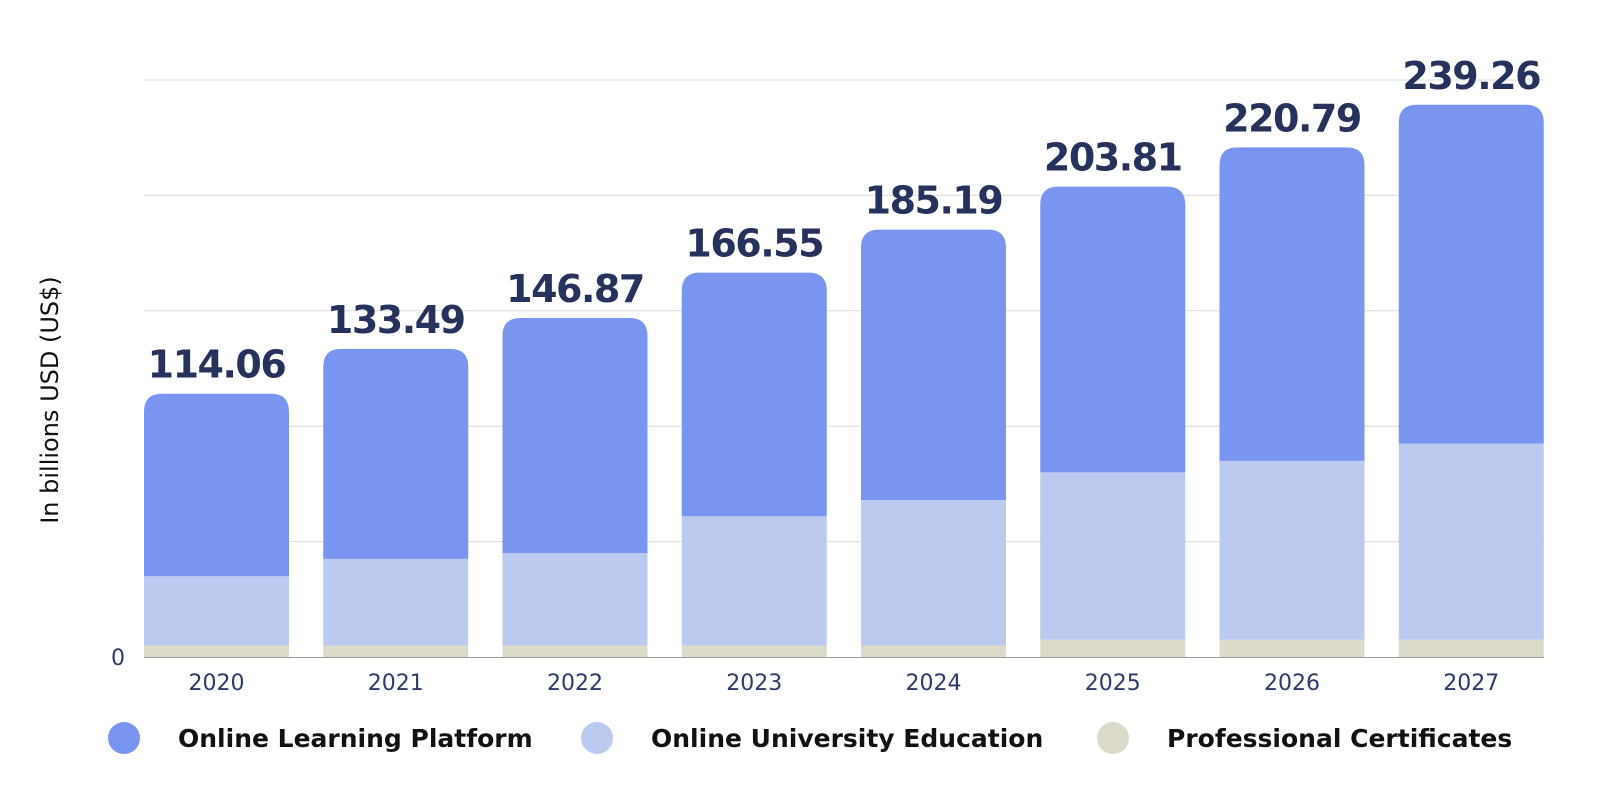 The image size is (1600, 800). What do you see at coordinates (118, 658) in the screenshot?
I see `y-tick-label: 0` at bounding box center [118, 658].